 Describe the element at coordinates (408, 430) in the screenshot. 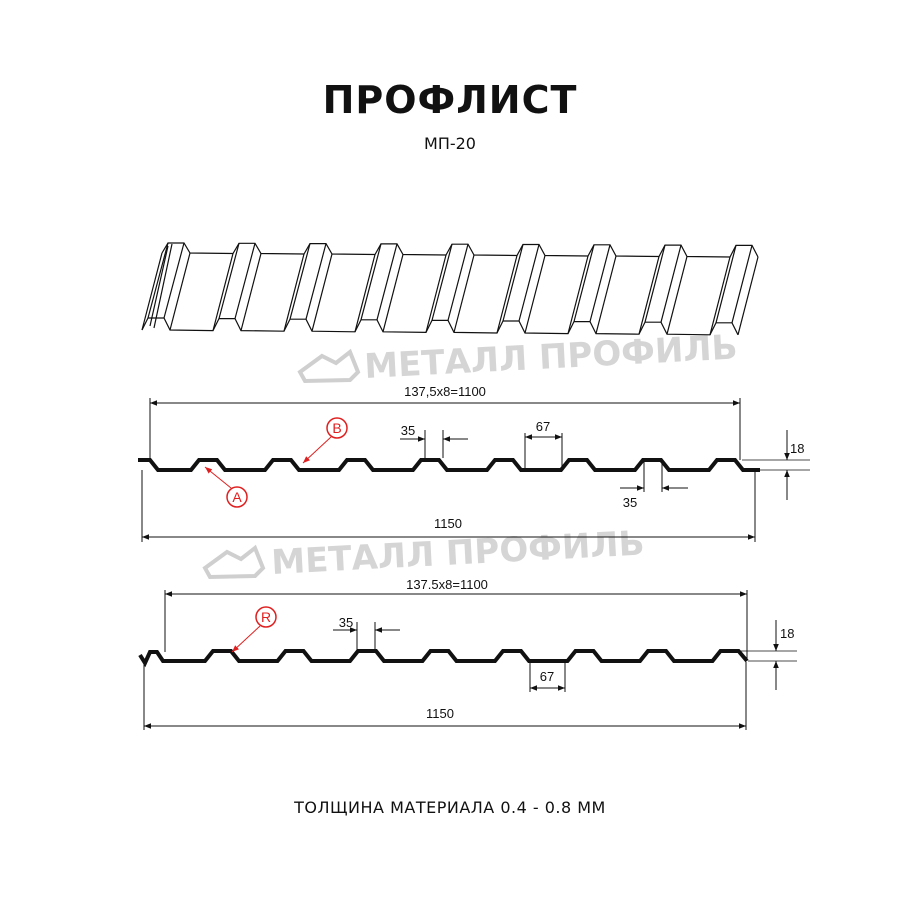

I see `dim-35-top-label: 35` at that location.